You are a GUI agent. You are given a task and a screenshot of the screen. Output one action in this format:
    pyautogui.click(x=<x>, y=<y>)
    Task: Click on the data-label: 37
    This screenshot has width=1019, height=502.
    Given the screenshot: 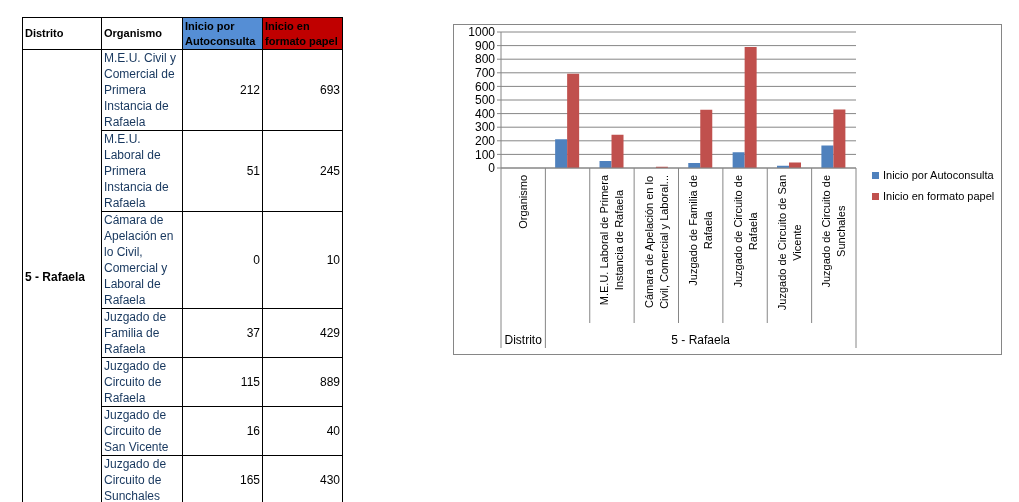 What is the action you would take?
    pyautogui.click(x=222, y=333)
    